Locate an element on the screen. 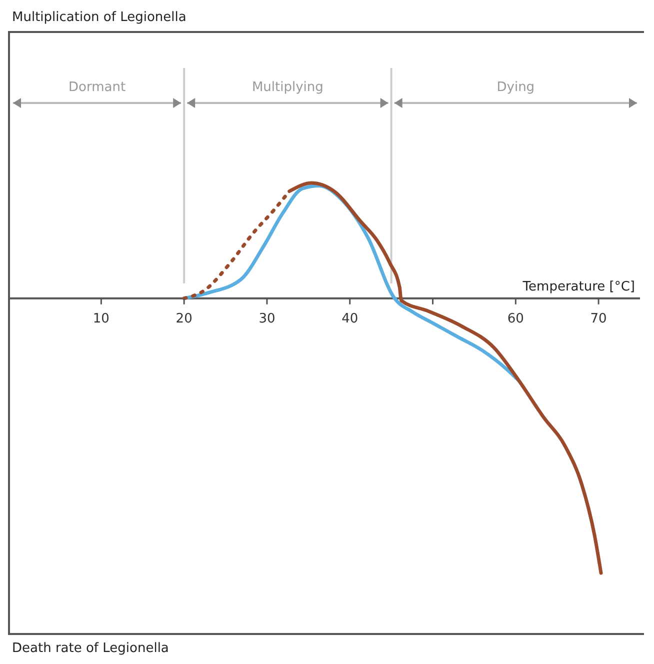 The height and width of the screenshot is (664, 654). x-tick-label: 70 is located at coordinates (598, 318).